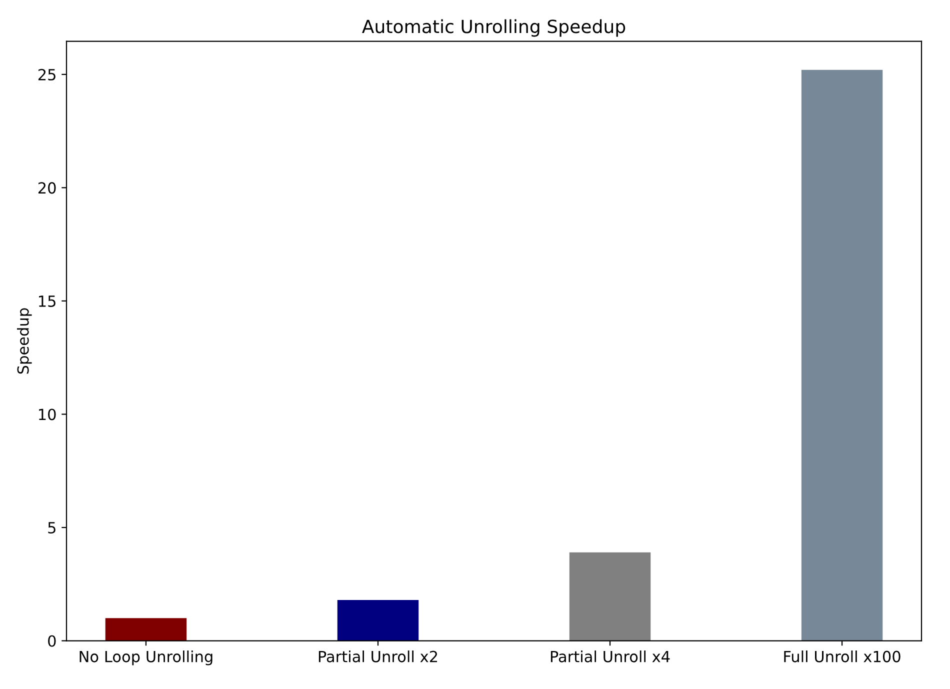 The height and width of the screenshot is (689, 950). I want to click on y-tick-label: 20, so click(47, 188).